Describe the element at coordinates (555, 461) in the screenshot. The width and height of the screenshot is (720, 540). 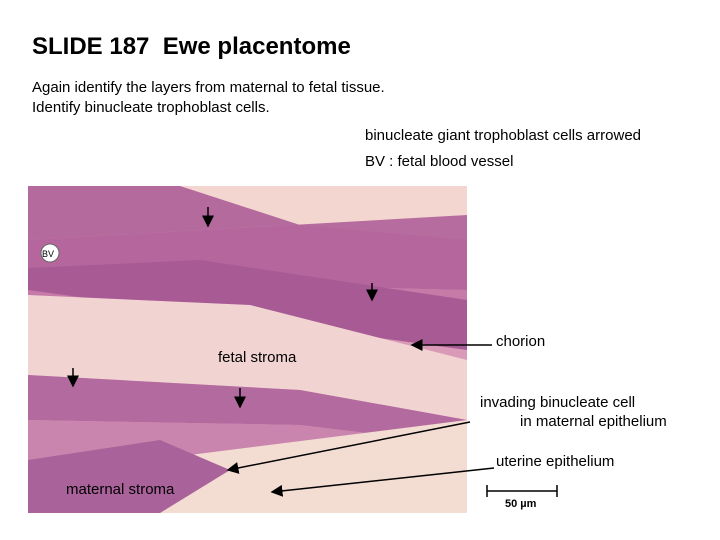
I see `annotation: uterine epithelium` at that location.